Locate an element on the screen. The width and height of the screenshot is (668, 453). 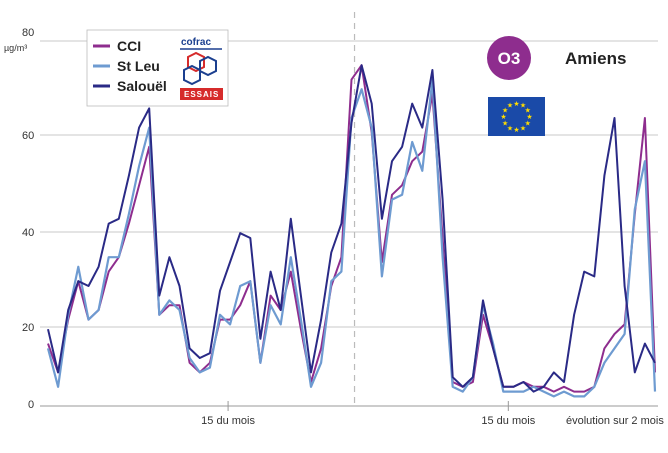
eu-flag-stars: ★ ★★★★★★★★★★★ is located at coordinates (516, 117).